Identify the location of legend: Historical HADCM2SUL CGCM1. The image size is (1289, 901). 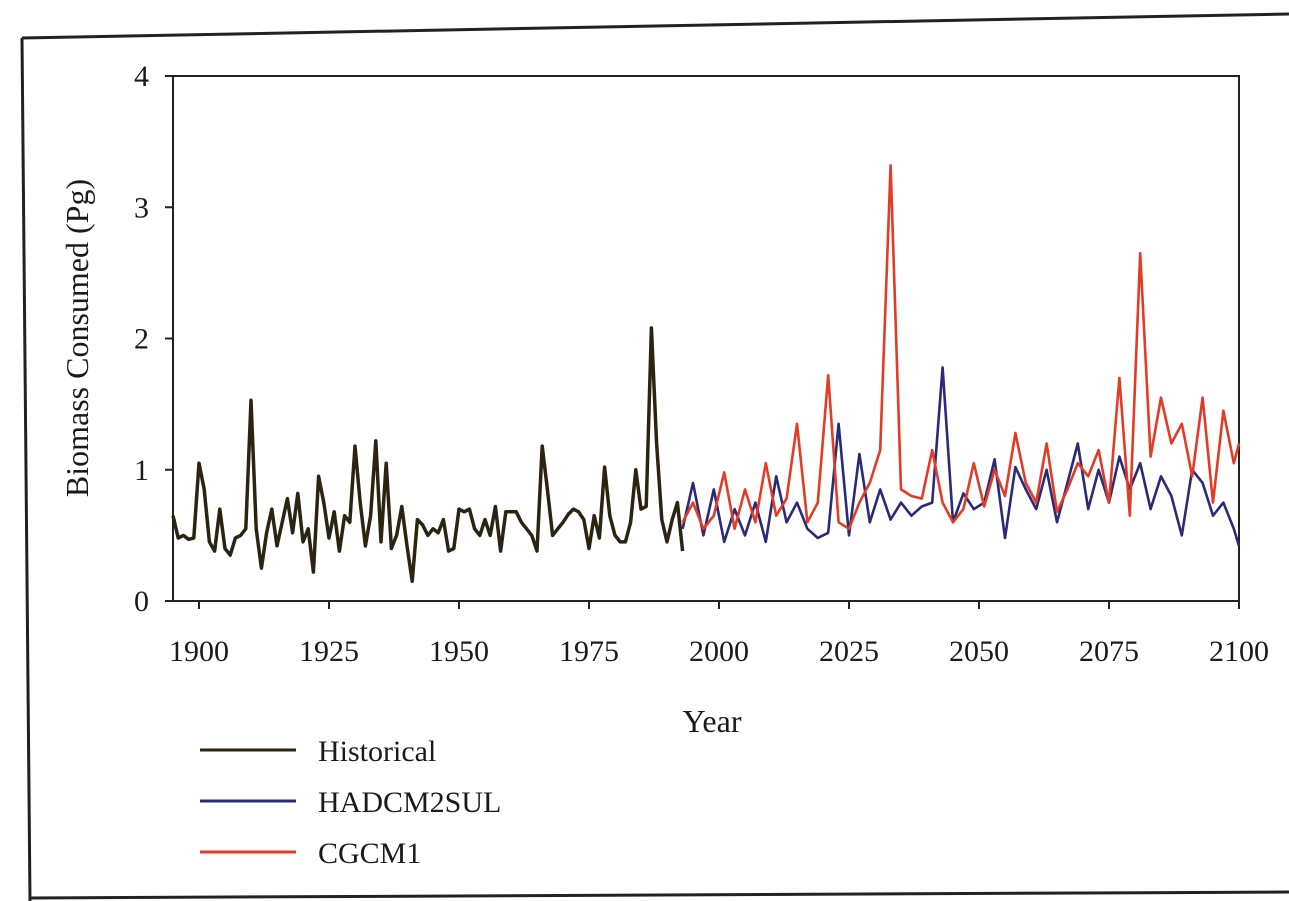
(350, 802).